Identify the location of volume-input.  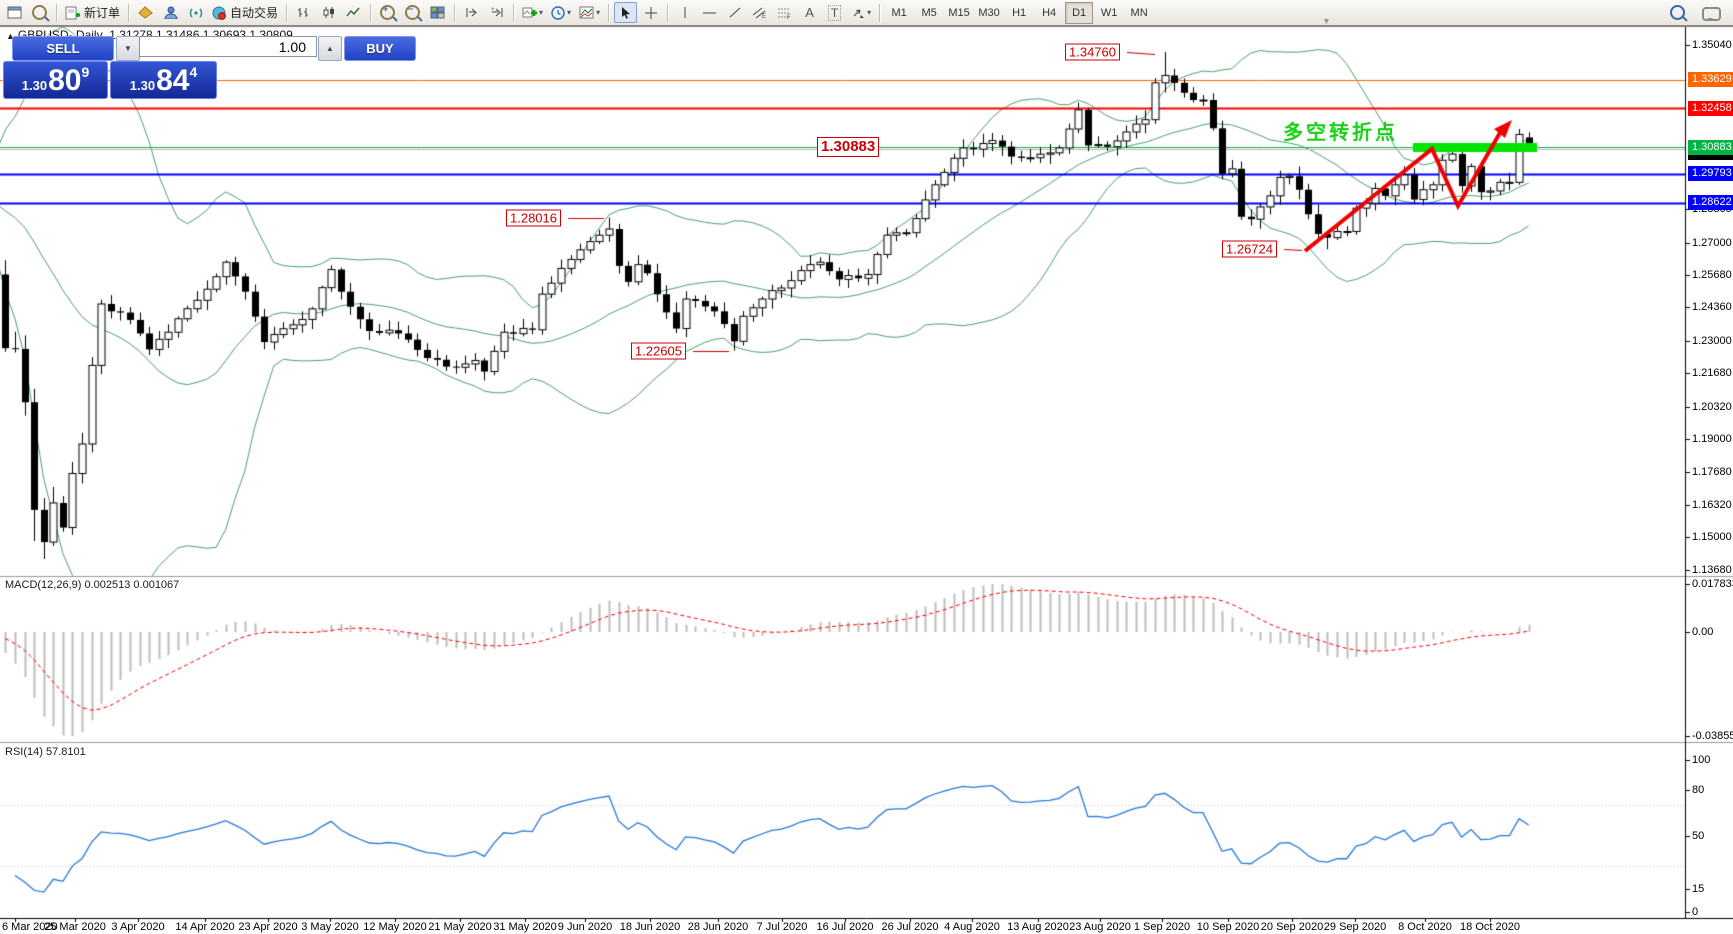
(228, 46).